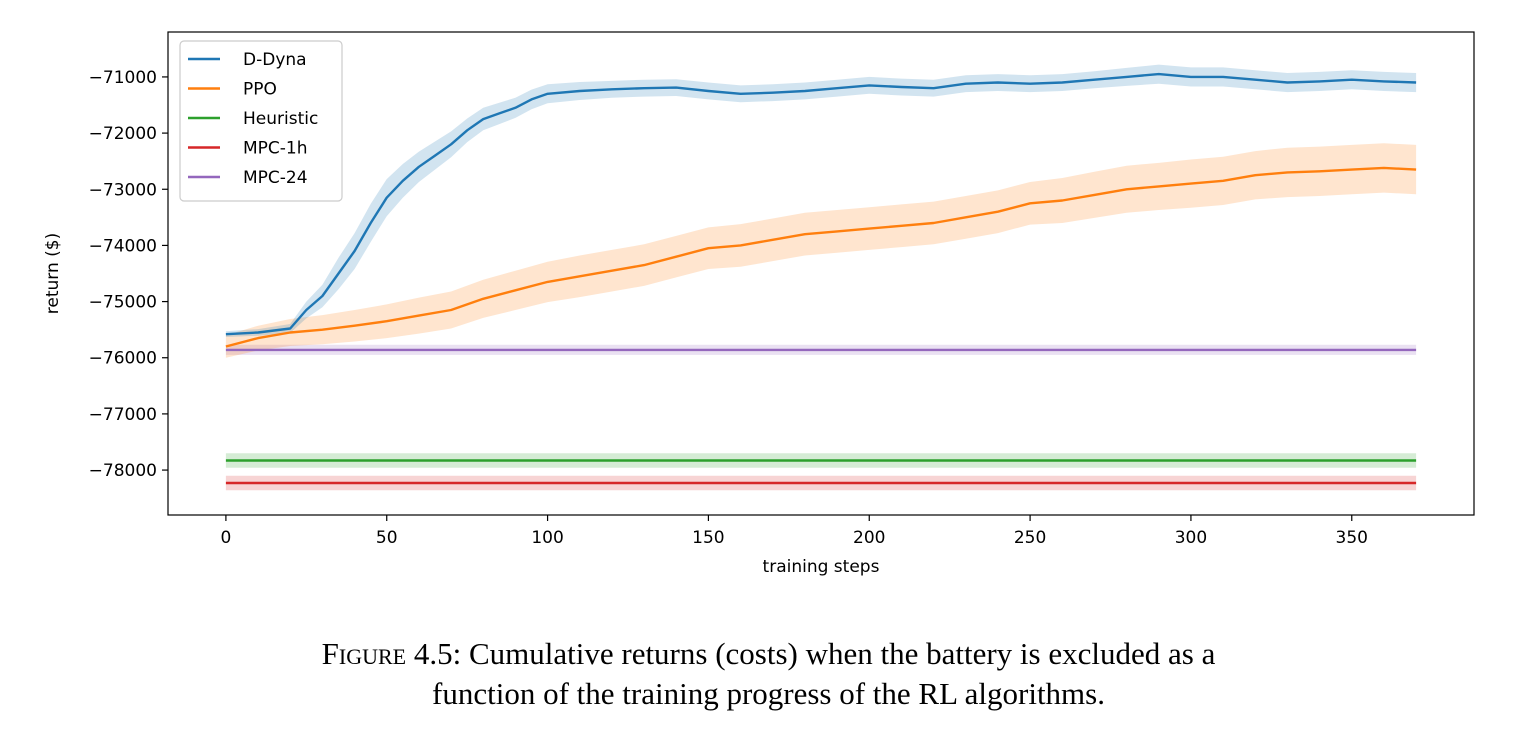 Image resolution: width=1537 pixels, height=752 pixels. What do you see at coordinates (260, 90) in the screenshot?
I see `legend-label-ppo: PPO` at bounding box center [260, 90].